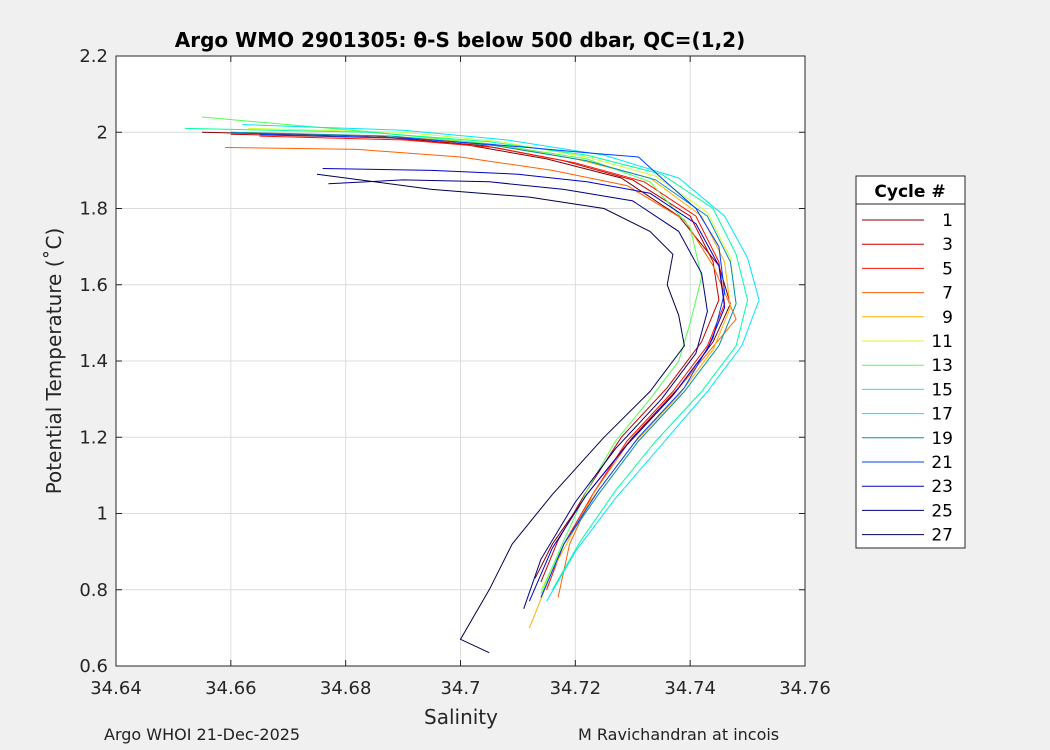  I want to click on legend-entry-label: 1, so click(947, 221).